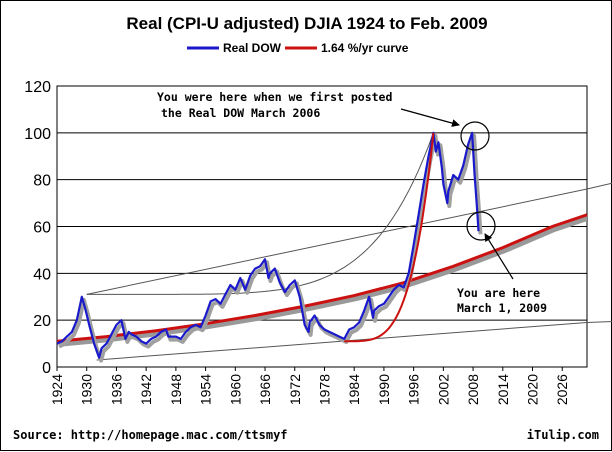 The image size is (612, 452). I want to click on x-tick-label: 1948, so click(176, 389).